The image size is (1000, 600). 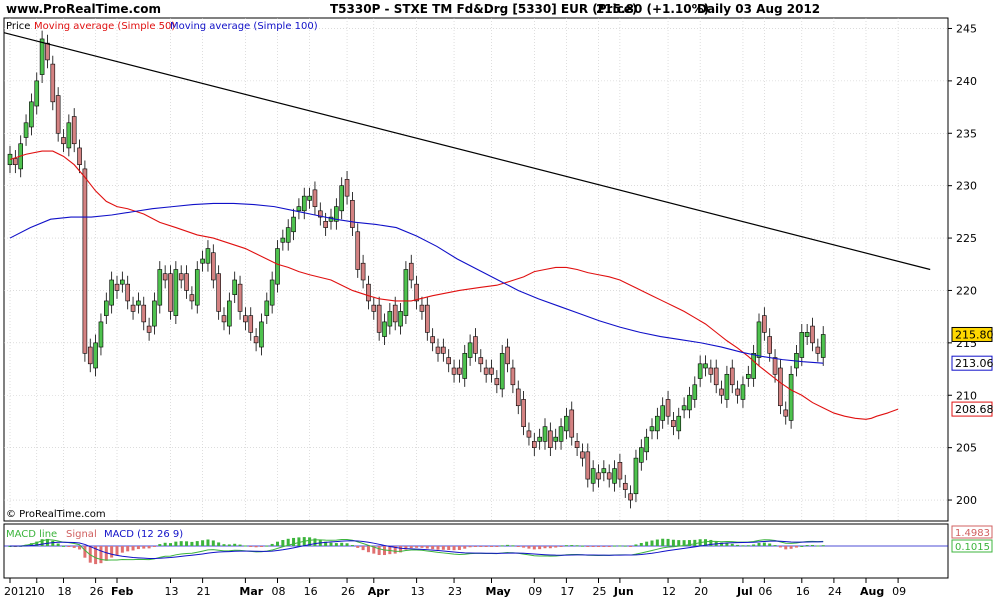 What do you see at coordinates (204, 591) in the screenshot?
I see `x-tick-label: 21` at bounding box center [204, 591].